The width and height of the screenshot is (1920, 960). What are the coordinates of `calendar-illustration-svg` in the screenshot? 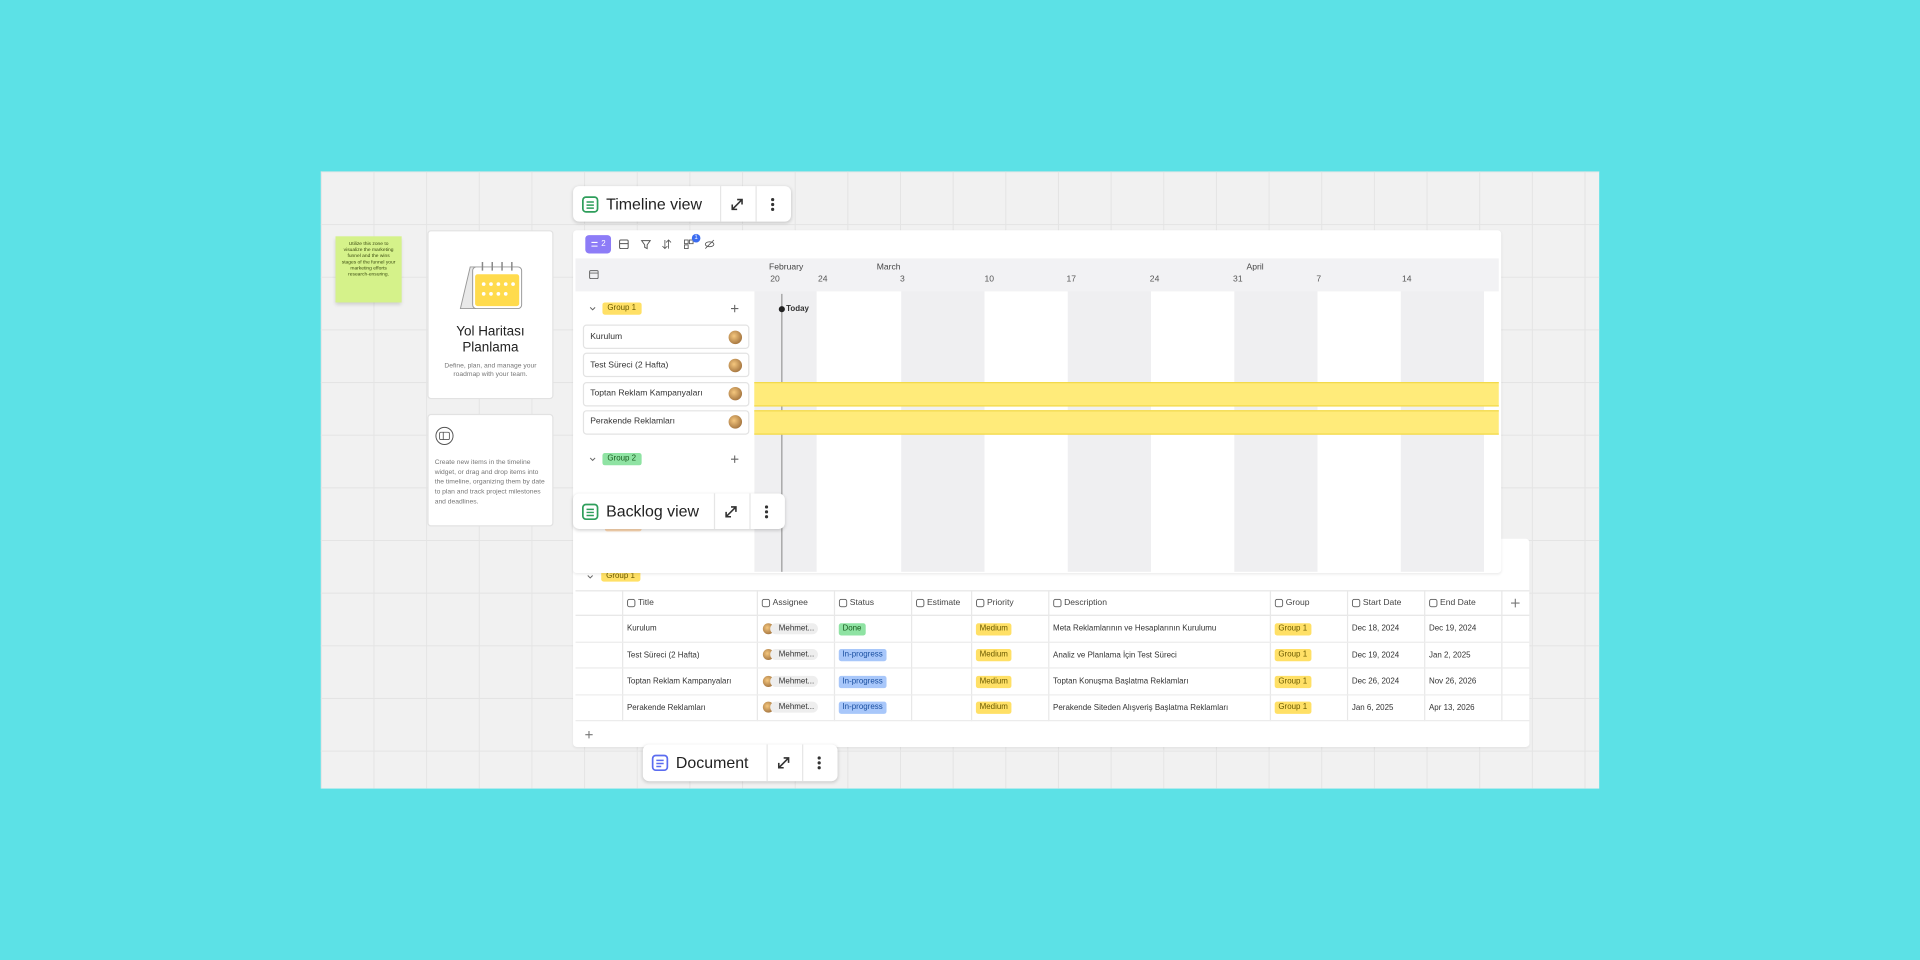 It's located at (491, 286).